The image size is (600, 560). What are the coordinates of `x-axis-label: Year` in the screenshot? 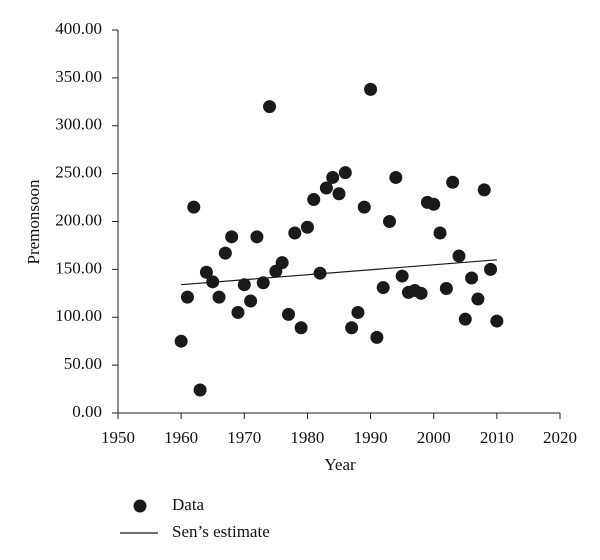 It's located at (340, 464).